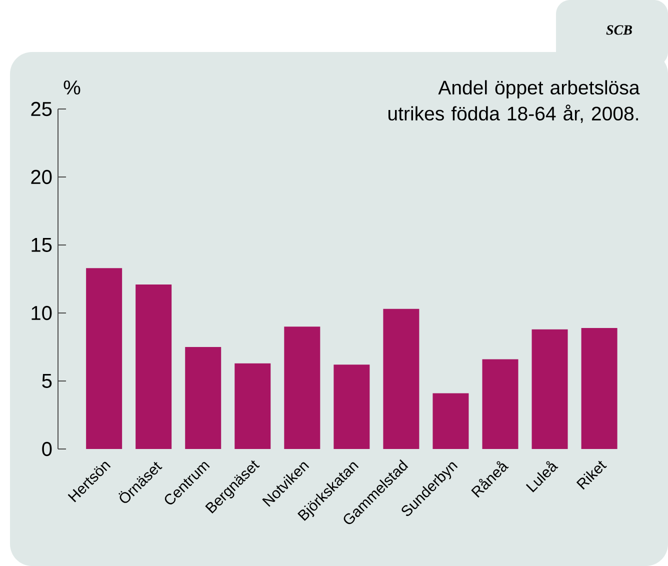  What do you see at coordinates (619, 30) in the screenshot?
I see `text: SCB` at bounding box center [619, 30].